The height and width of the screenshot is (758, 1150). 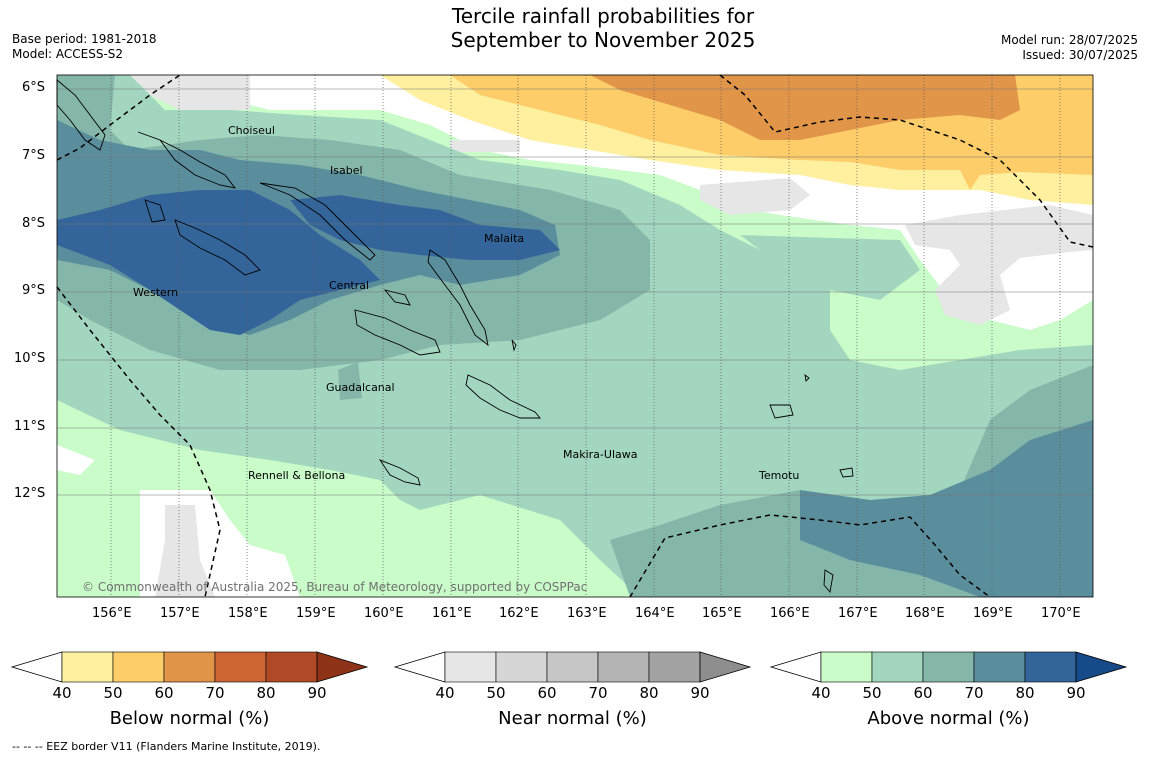 I want to click on colorbars, so click(x=569, y=667).